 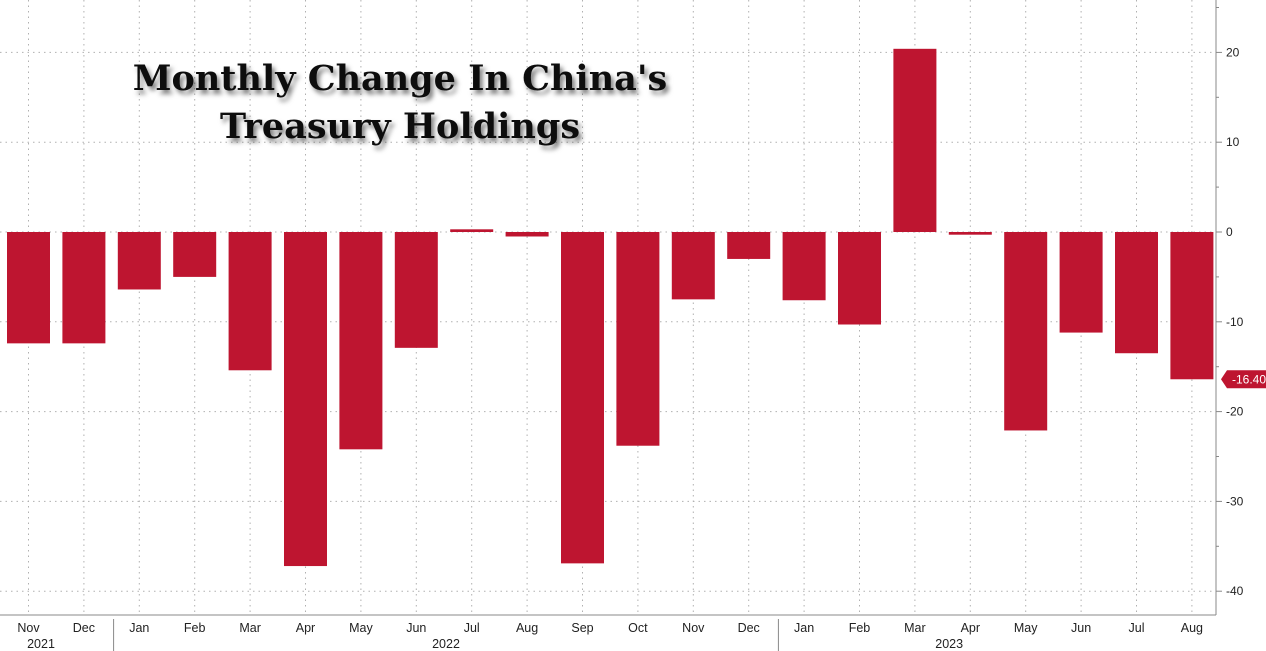 What do you see at coordinates (1235, 322) in the screenshot?
I see `y-tick-label: -10` at bounding box center [1235, 322].